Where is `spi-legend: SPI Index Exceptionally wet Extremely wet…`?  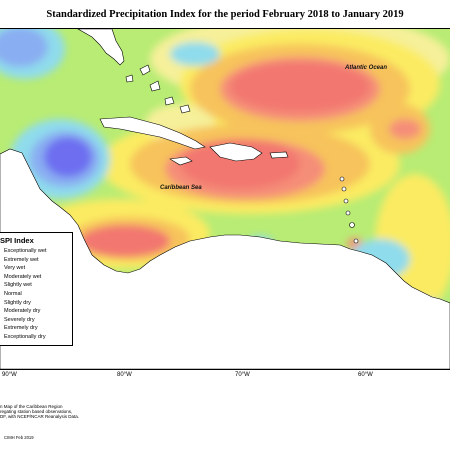
spi-legend: SPI Index Exceptionally wet Extremely wet… is located at coordinates (36, 289).